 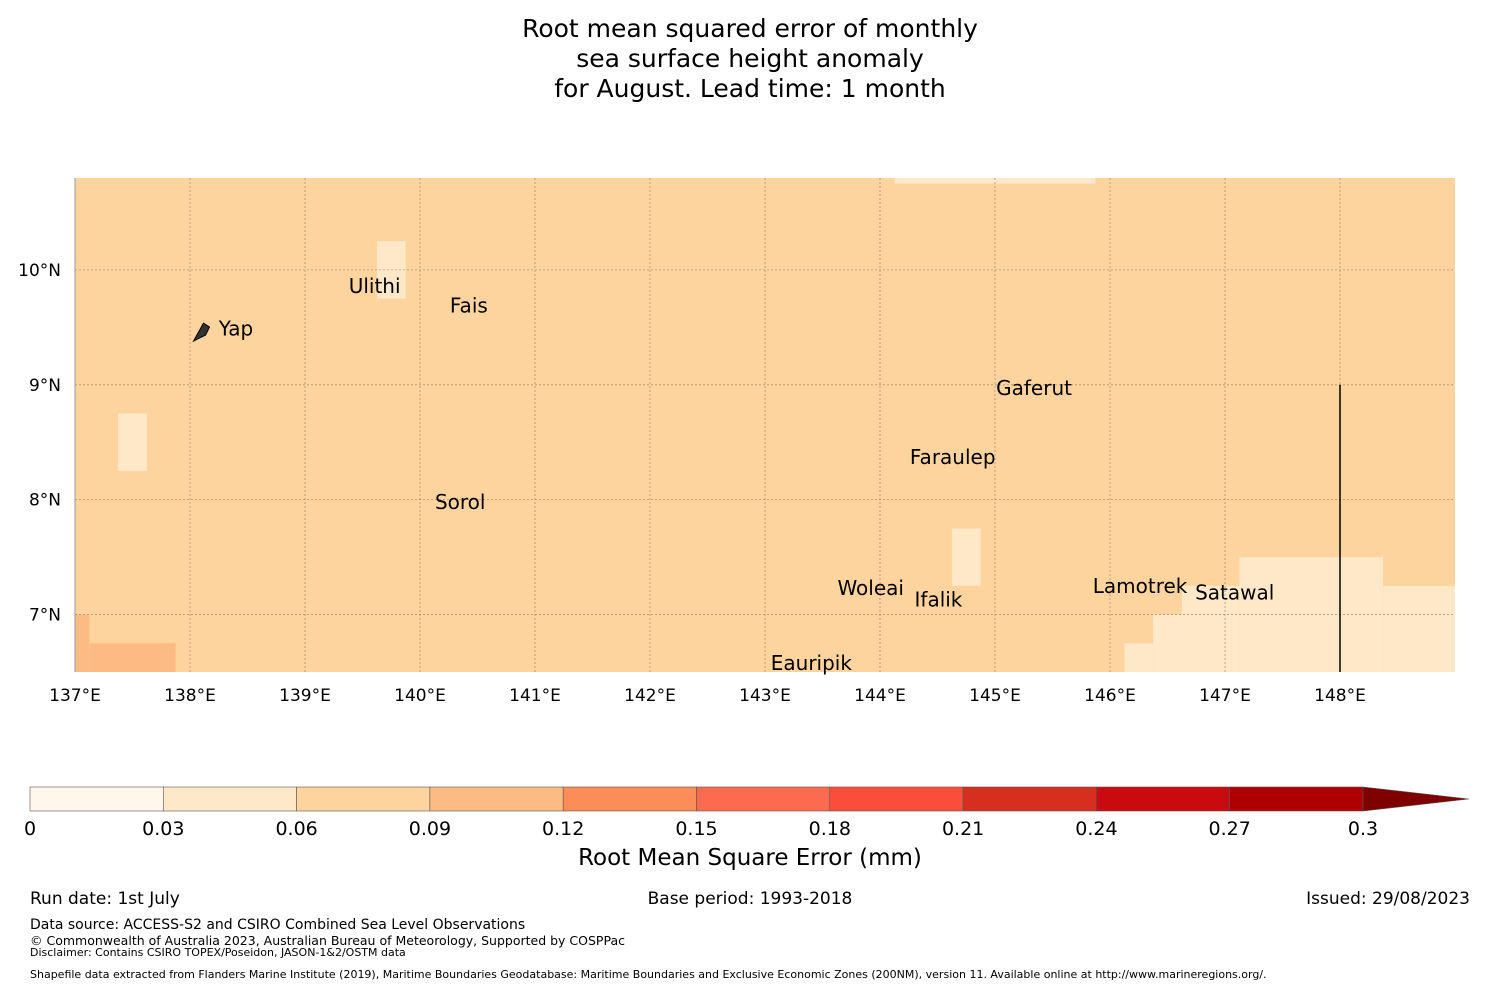 What do you see at coordinates (563, 829) in the screenshot?
I see `colorbar-tick-label: 0.12` at bounding box center [563, 829].